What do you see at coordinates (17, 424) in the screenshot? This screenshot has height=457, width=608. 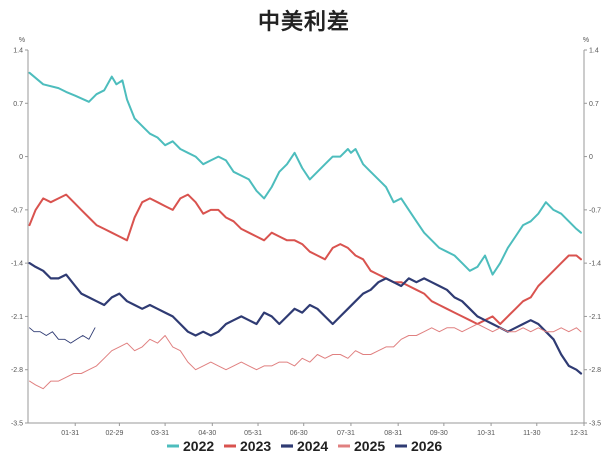 I see `y-tick-label-left: -3.5` at bounding box center [17, 424].